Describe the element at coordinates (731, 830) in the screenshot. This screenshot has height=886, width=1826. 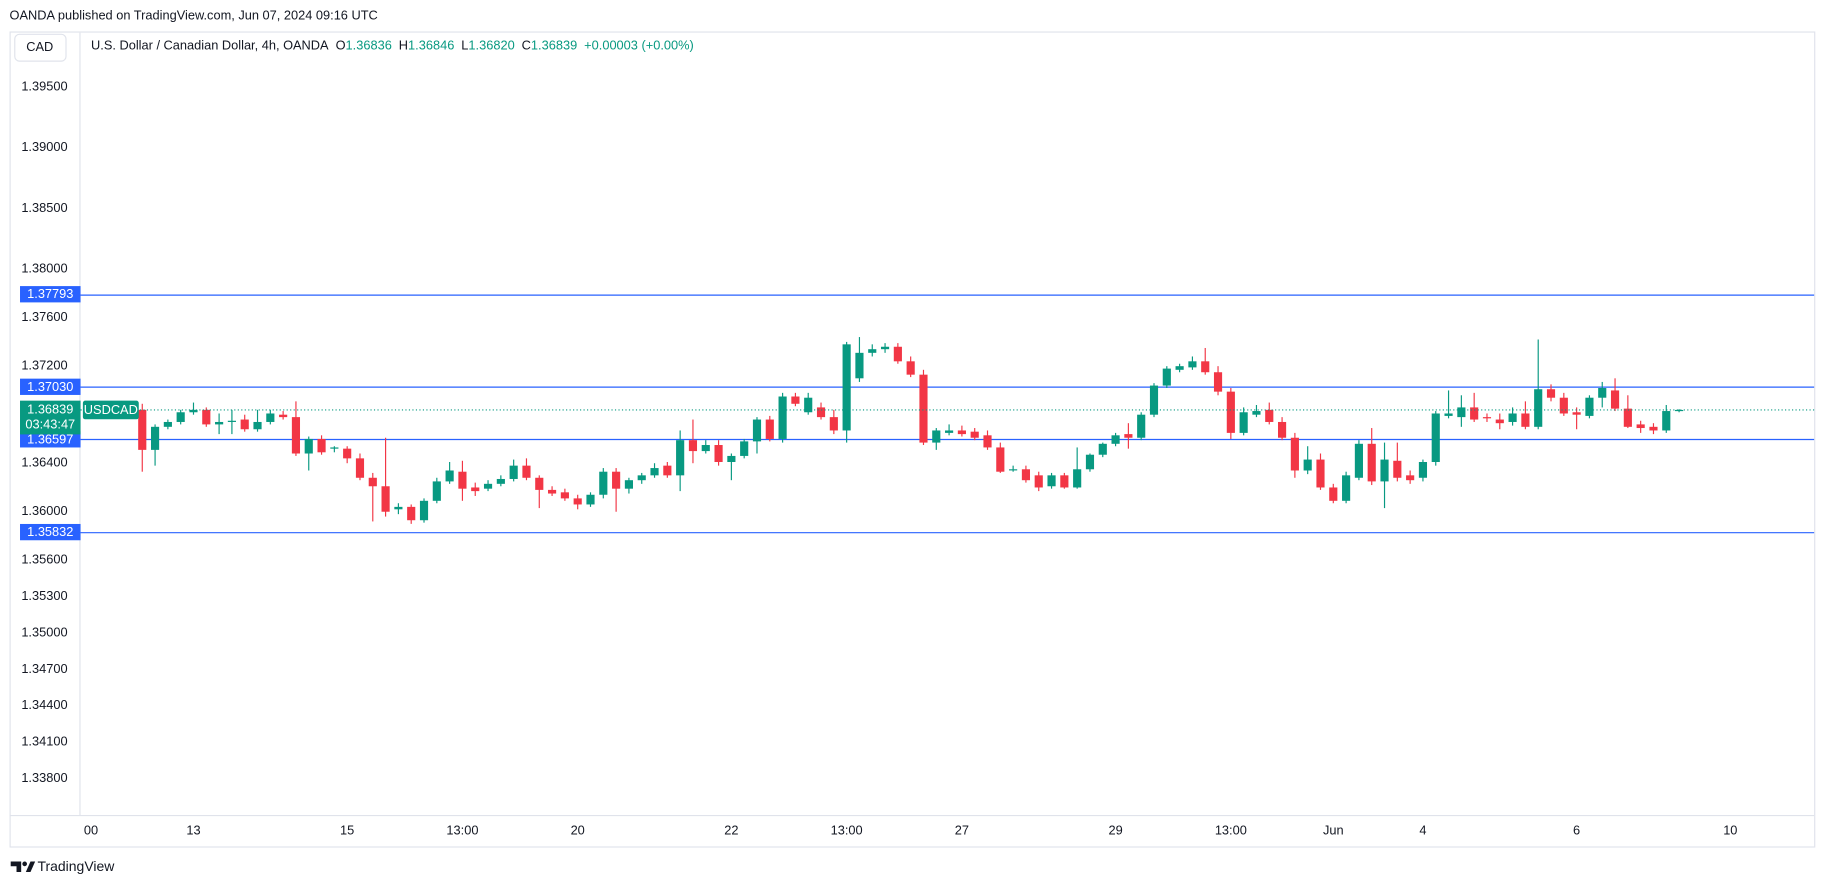
I see `x-tick-label: 22` at that location.